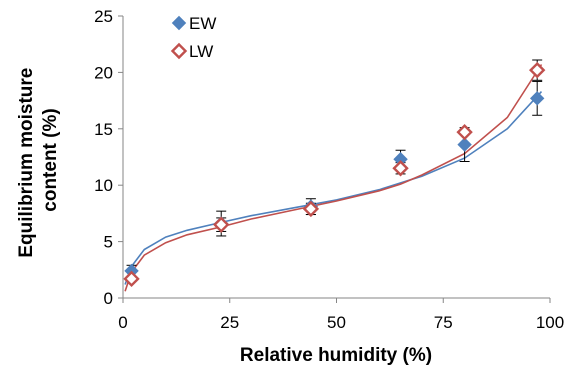 This screenshot has height=378, width=567. What do you see at coordinates (179, 23) in the screenshot?
I see `legend-marker-ew` at bounding box center [179, 23].